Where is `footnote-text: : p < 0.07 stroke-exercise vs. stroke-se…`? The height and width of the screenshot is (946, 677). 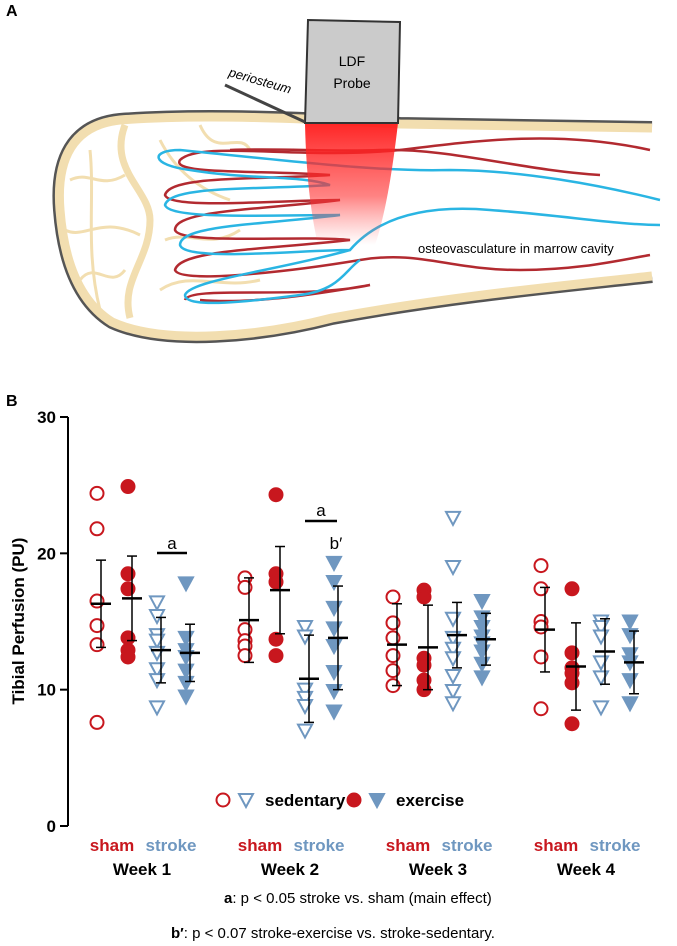 footnote-text: : p < 0.07 stroke-exercise vs. stroke-se… is located at coordinates (339, 933).